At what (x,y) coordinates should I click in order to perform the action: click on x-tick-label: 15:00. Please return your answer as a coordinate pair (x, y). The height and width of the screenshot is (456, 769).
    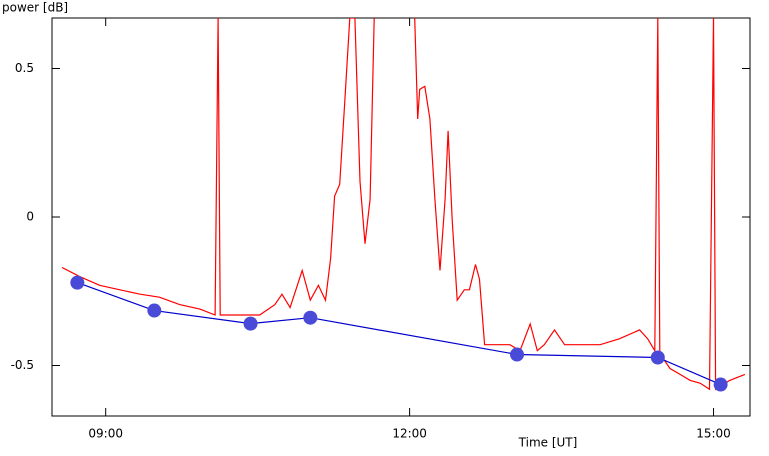
    Looking at the image, I should click on (713, 434).